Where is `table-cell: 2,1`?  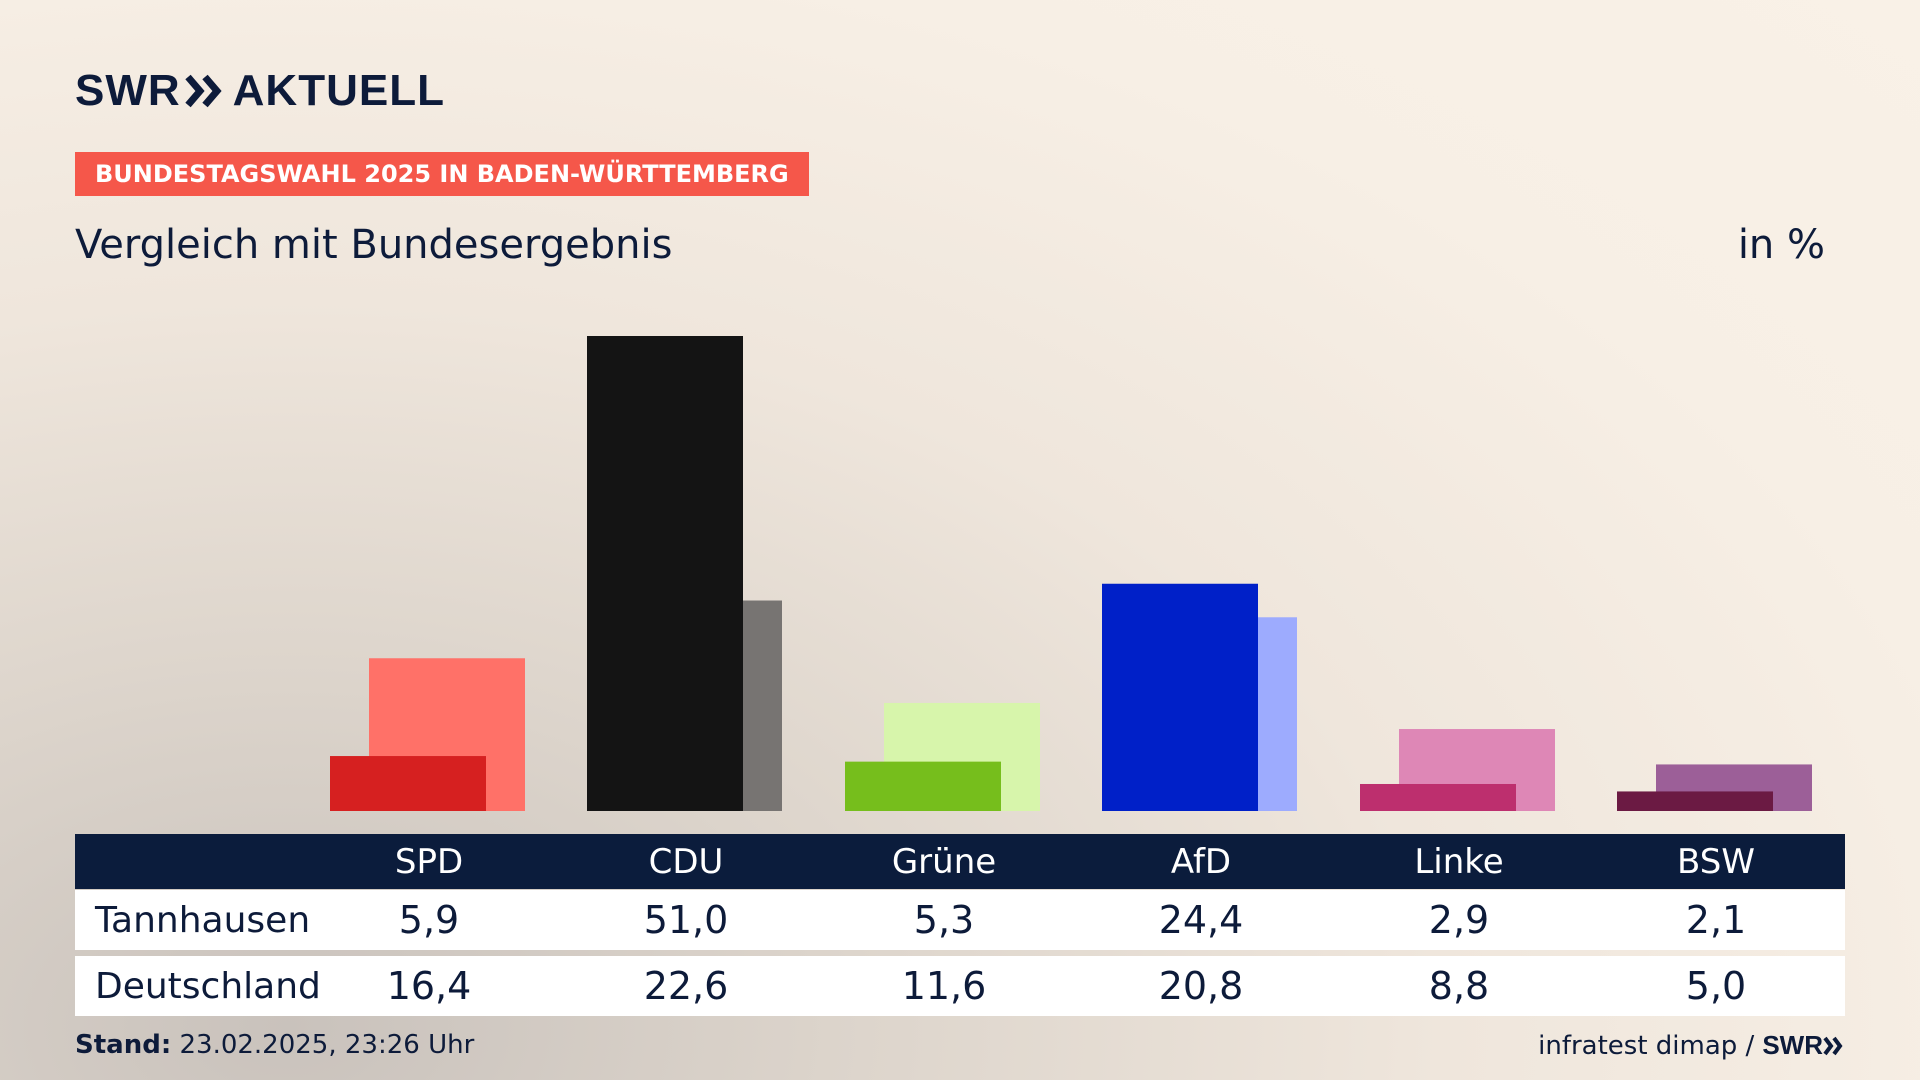
table-cell: 2,1 is located at coordinates (1716, 920).